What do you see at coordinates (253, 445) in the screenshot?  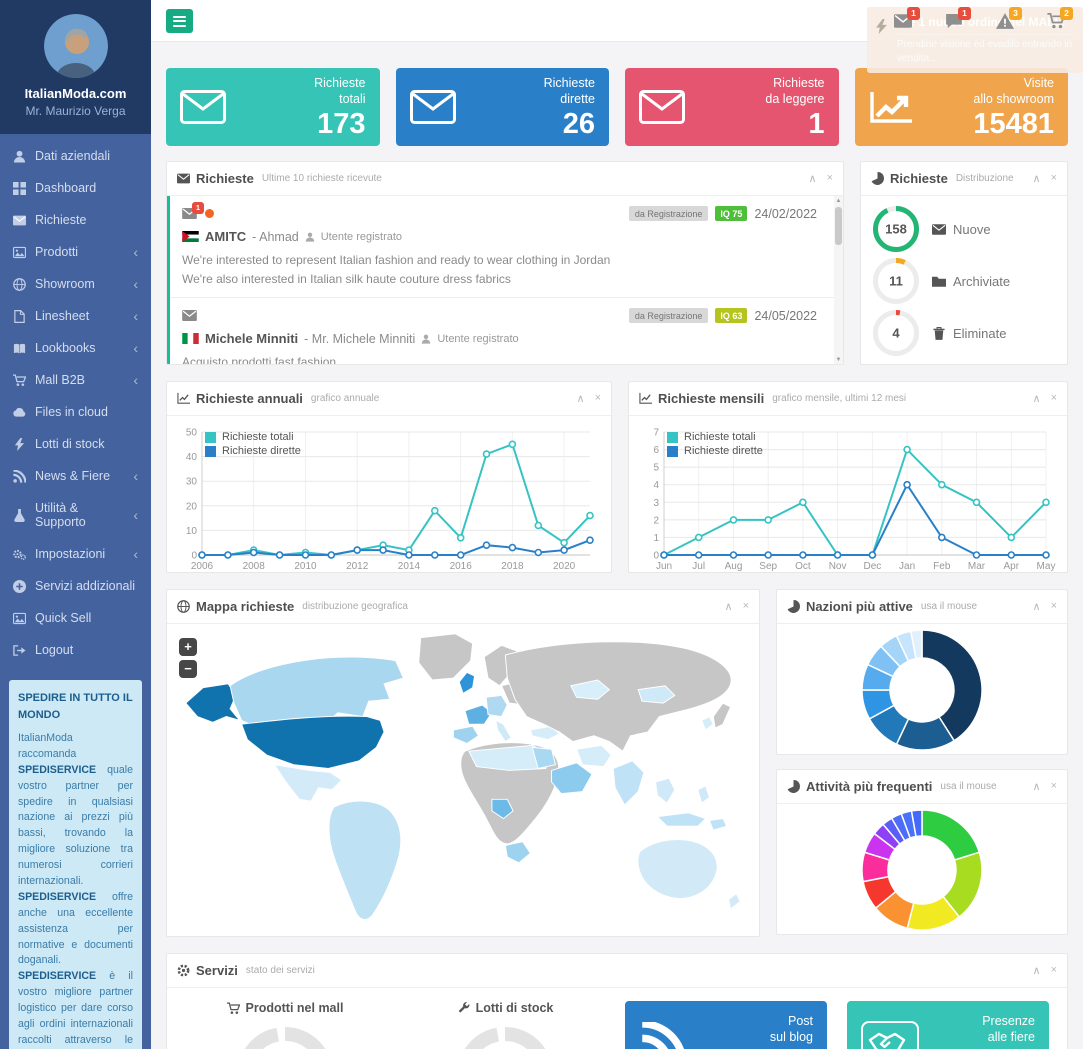 I see `chart-legend: Richieste totali Richieste dirette` at bounding box center [253, 445].